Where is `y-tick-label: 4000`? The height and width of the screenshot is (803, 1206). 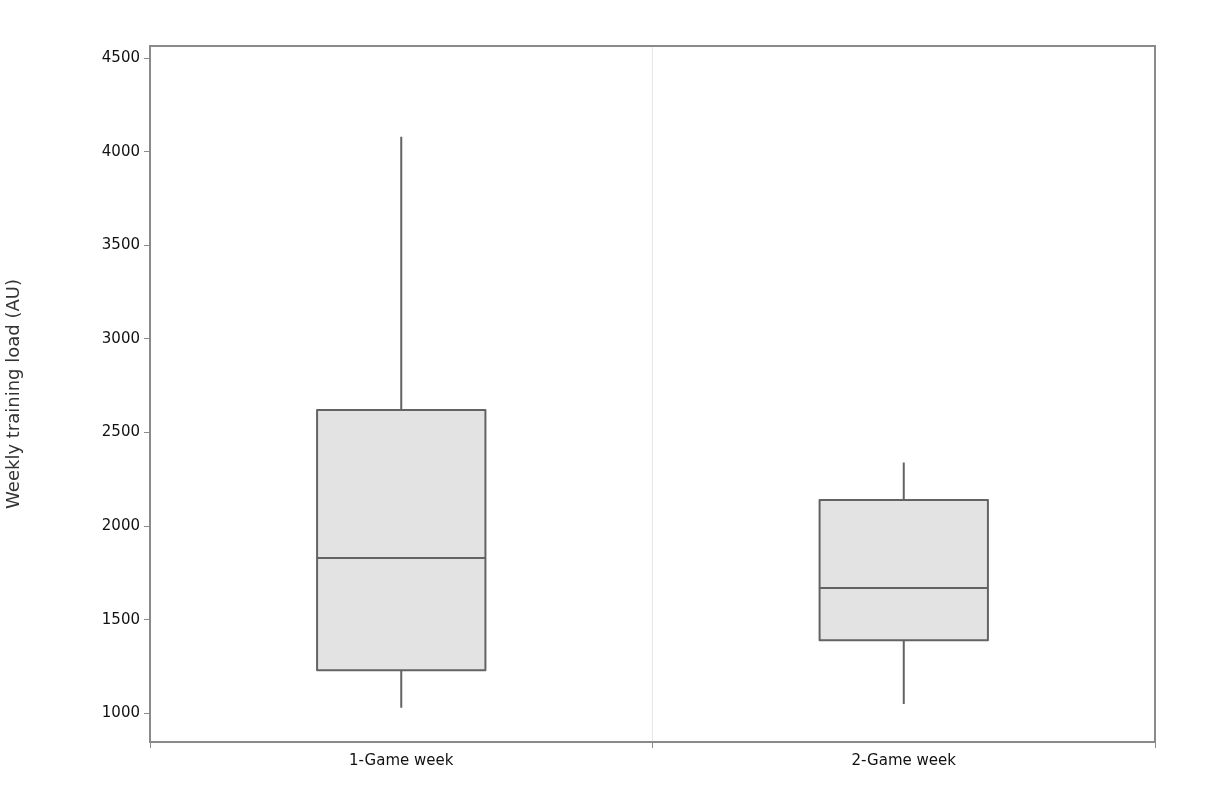 y-tick-label: 4000 is located at coordinates (120, 150).